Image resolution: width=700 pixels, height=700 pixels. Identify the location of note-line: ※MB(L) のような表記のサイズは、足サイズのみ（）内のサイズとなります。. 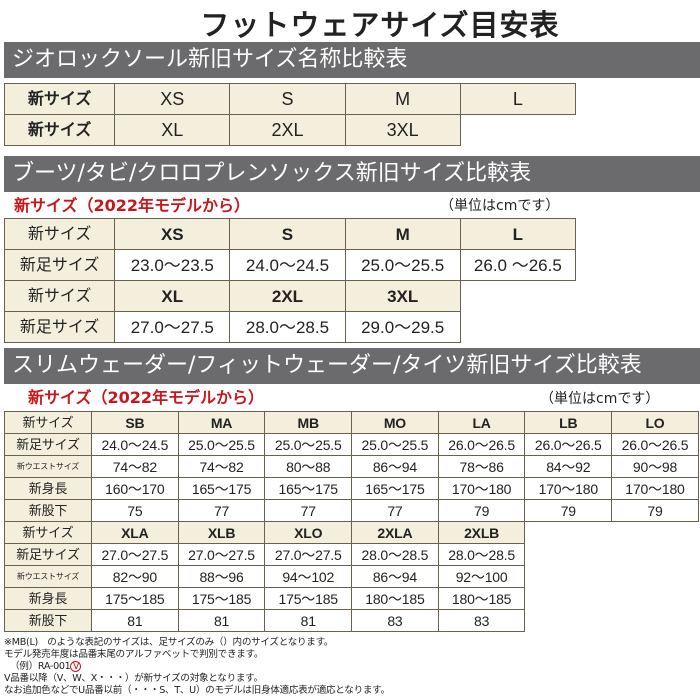
(169, 642).